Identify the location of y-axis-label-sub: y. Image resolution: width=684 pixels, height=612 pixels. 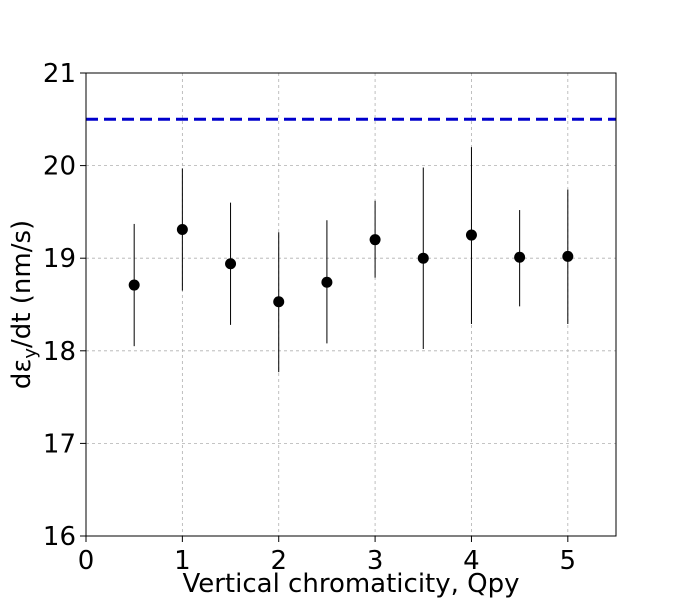
(30, 353).